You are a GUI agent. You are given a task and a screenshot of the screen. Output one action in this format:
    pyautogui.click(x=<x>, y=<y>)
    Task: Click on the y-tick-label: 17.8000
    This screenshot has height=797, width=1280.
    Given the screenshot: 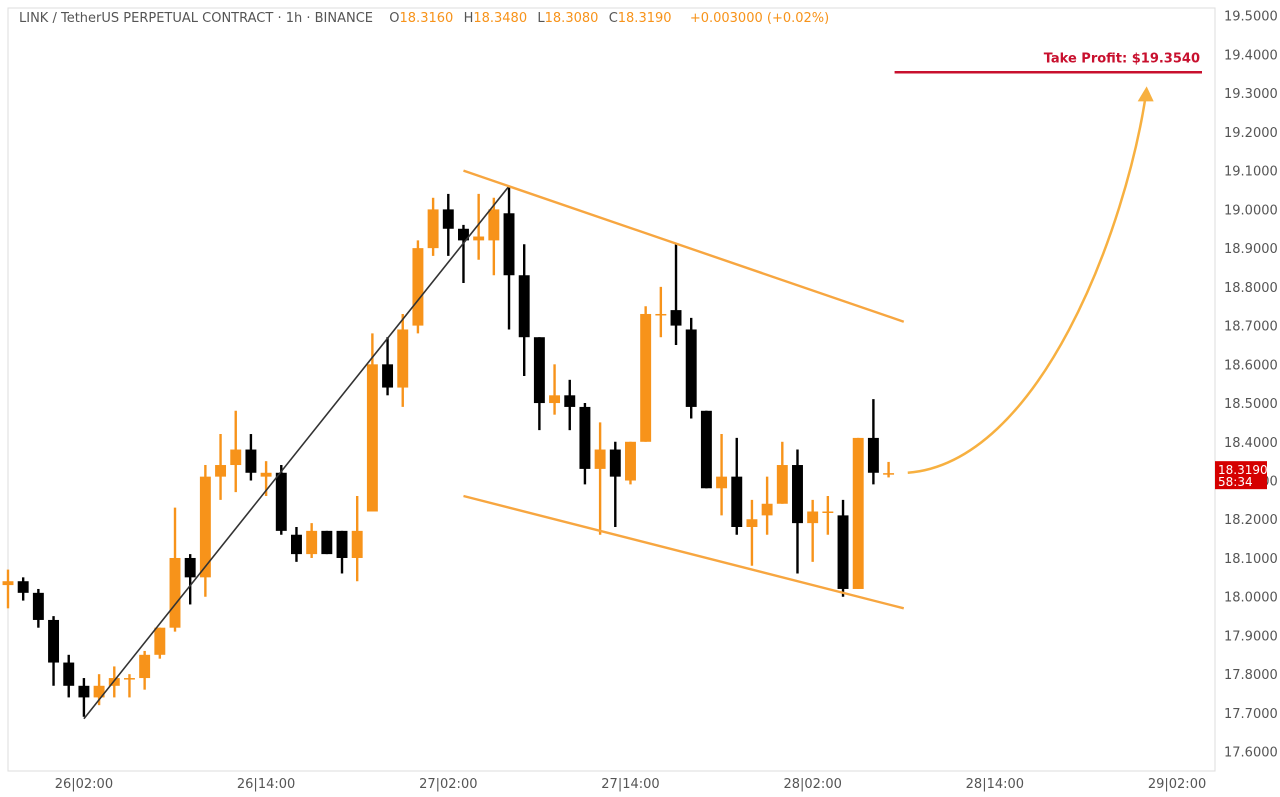 What is the action you would take?
    pyautogui.click(x=1251, y=675)
    